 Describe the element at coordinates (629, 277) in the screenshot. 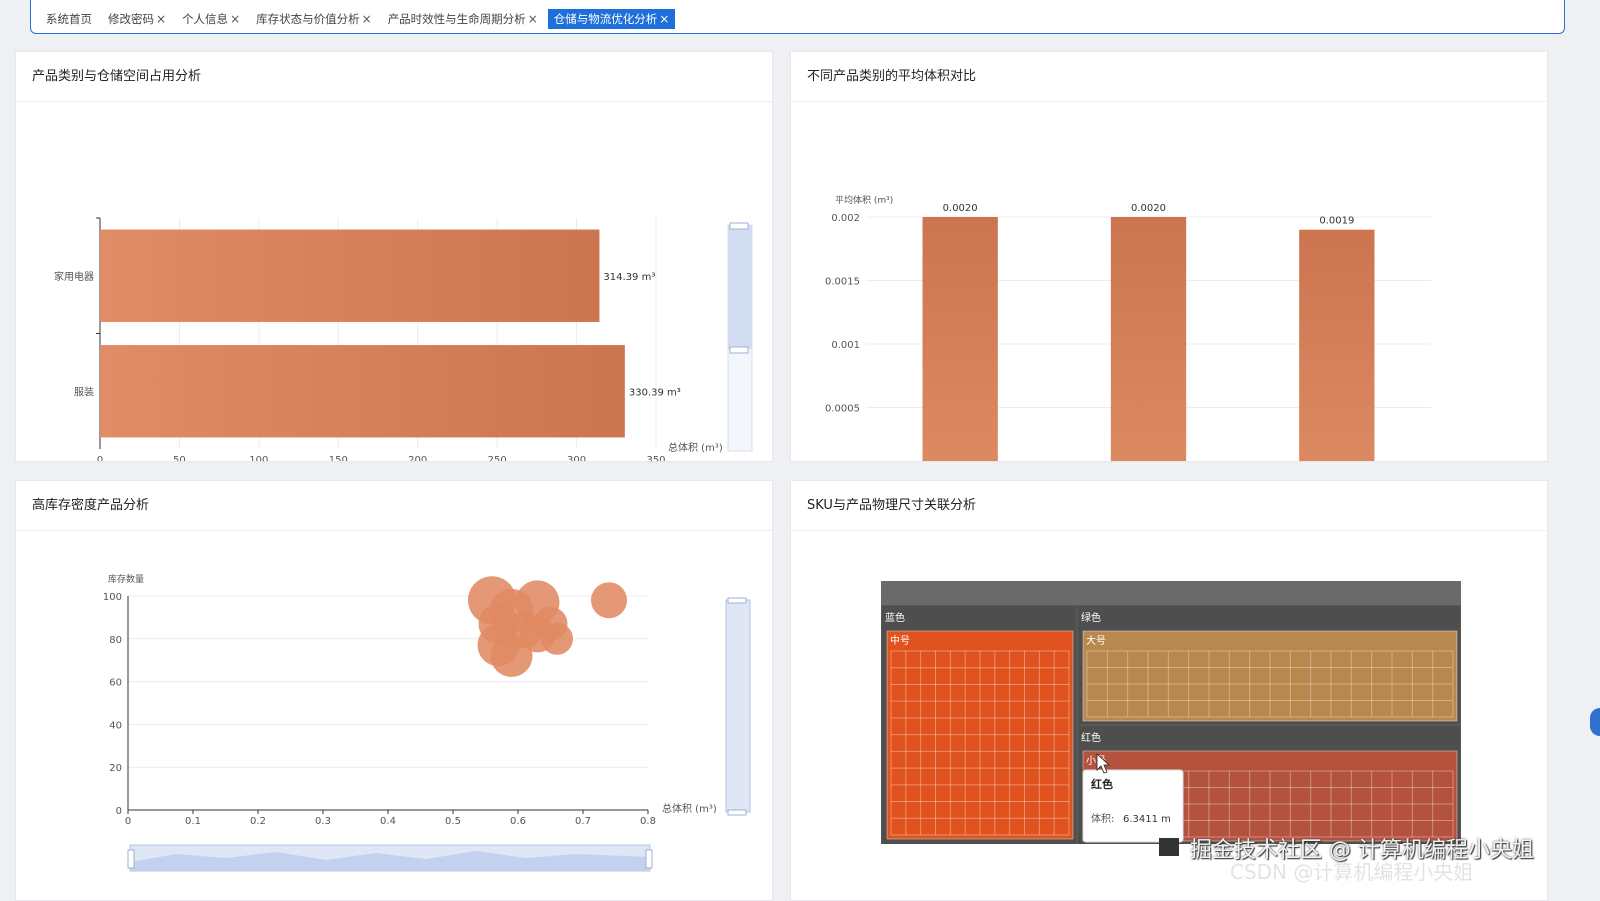

I see `data-label: 314.39 m³` at that location.